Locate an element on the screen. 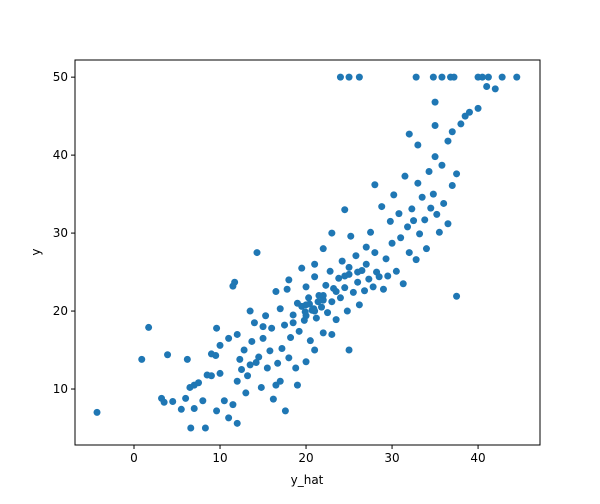 The height and width of the screenshot is (504, 600). y-tick-label: 40 is located at coordinates (60, 155).